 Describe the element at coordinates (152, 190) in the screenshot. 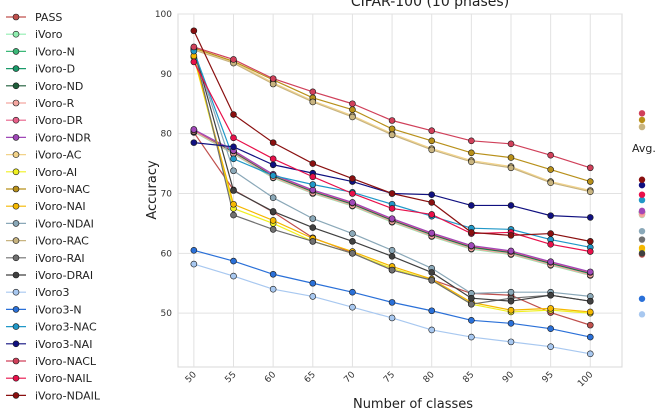

I see `y-axis-label: Accuracy` at that location.